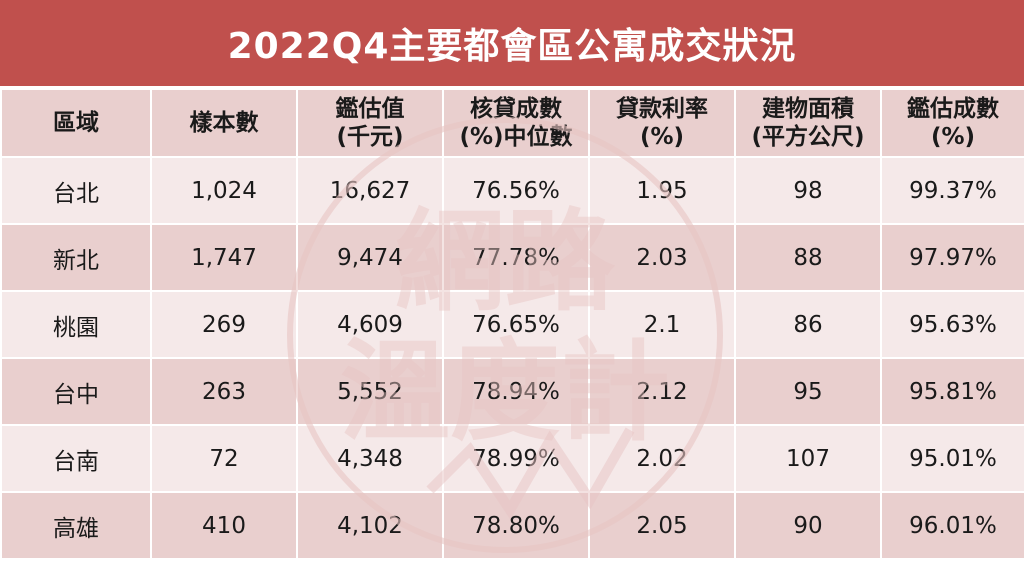 This screenshot has height=562, width=1024. Describe the element at coordinates (952, 257) in the screenshot. I see `cell-appraisal-ratio: 97.97%` at that location.